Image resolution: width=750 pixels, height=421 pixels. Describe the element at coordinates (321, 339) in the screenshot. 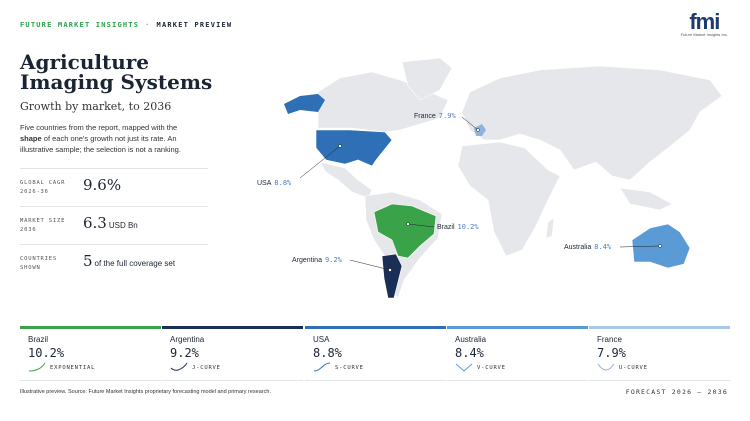

I see `card-country: USA` at that location.